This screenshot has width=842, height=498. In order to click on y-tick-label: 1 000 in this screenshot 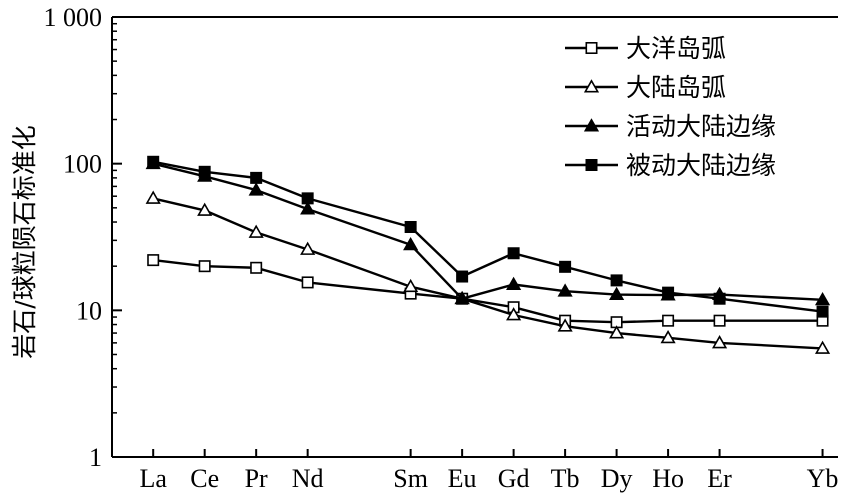, I will do `click(73, 17)`.